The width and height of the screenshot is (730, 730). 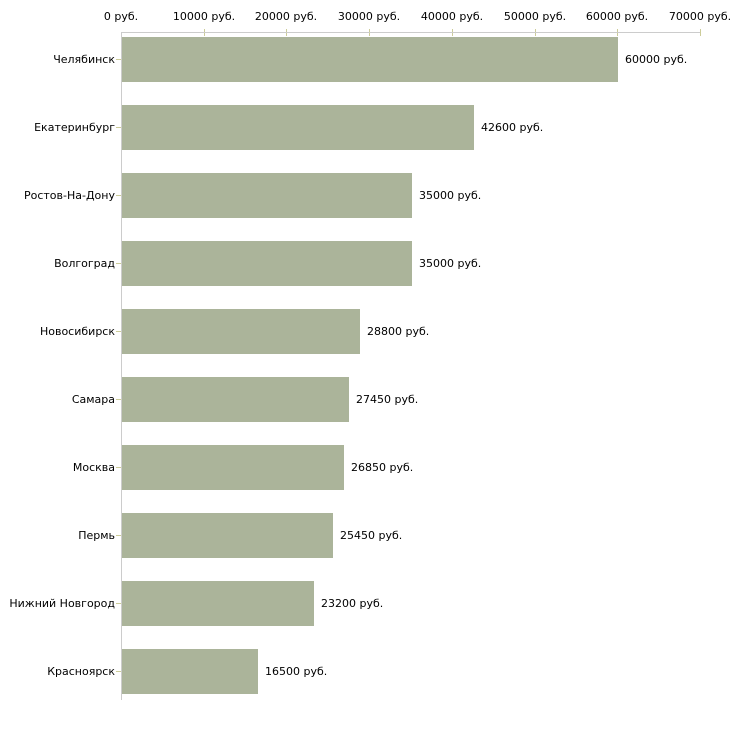 I want to click on bar-category-label: Челябинск, so click(x=84, y=59).